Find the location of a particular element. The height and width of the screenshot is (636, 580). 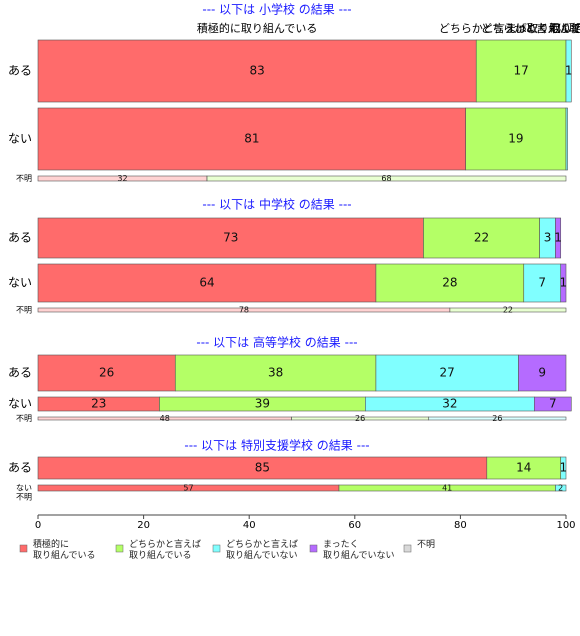

value-label: 39 is located at coordinates (262, 404).